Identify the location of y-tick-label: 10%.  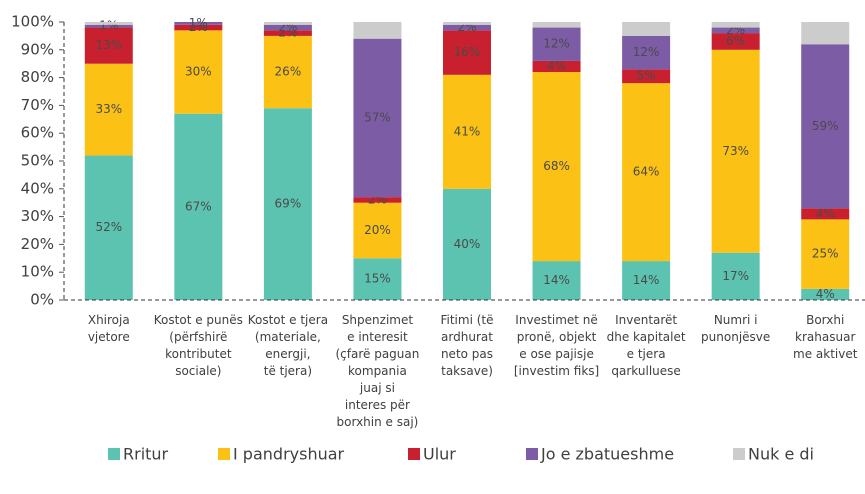
(37, 272).